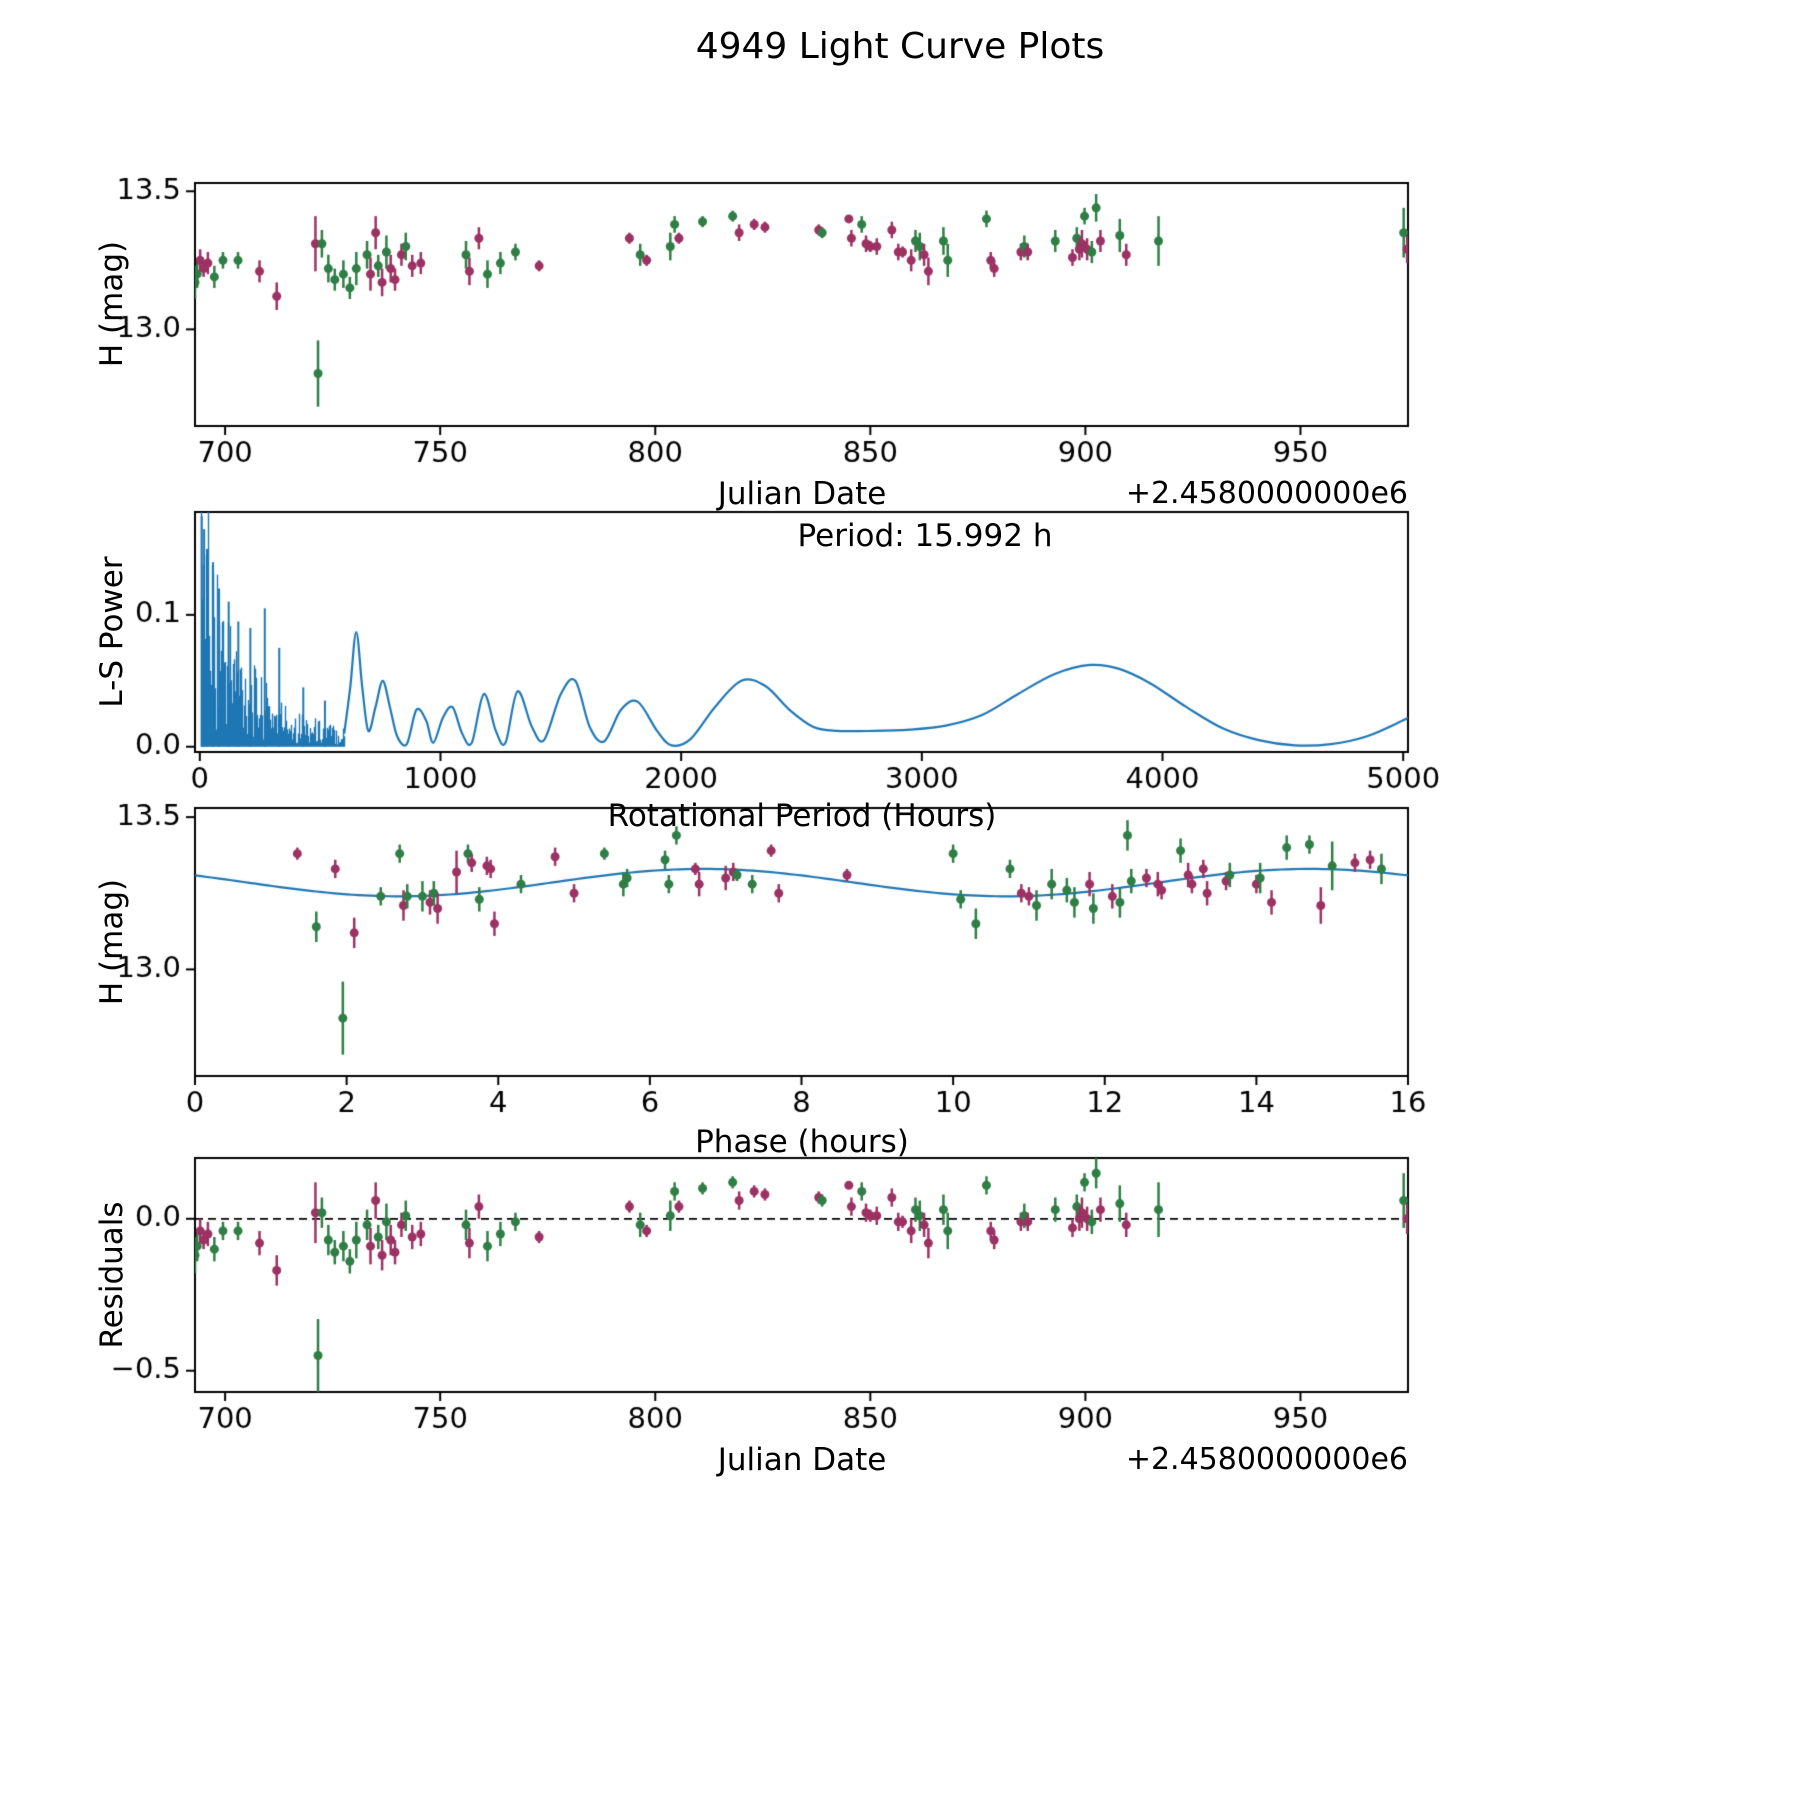 The width and height of the screenshot is (1800, 1800). What do you see at coordinates (802, 494) in the screenshot?
I see `ax1-xlabel: Julian Date` at bounding box center [802, 494].